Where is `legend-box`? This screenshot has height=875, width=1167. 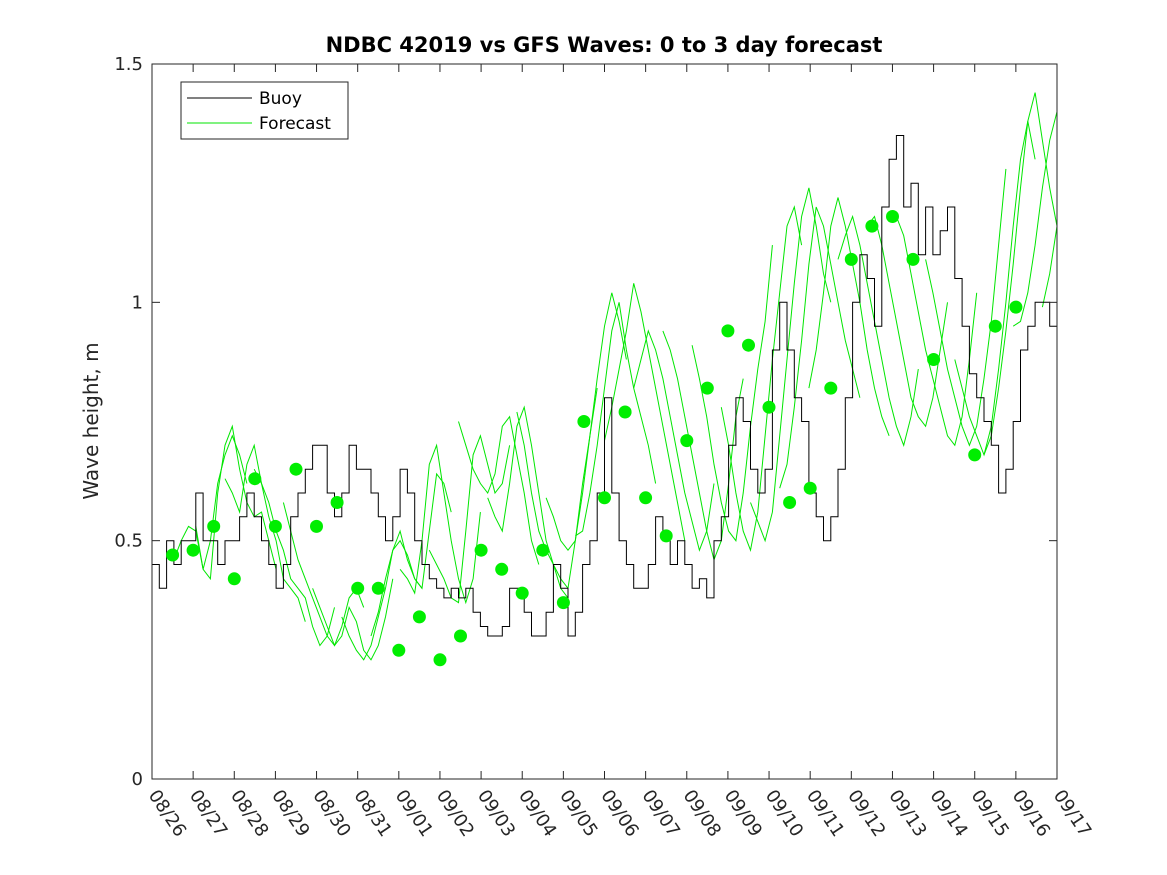
legend-box is located at coordinates (264, 110).